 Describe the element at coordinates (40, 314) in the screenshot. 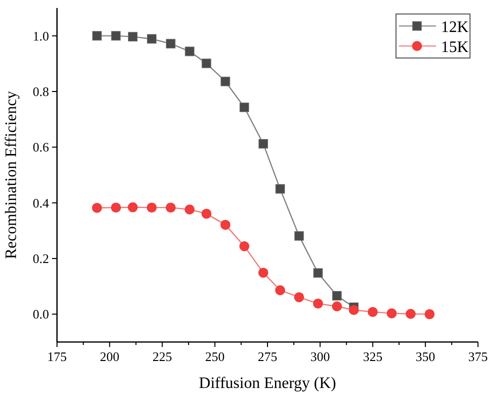

I see `y-tick-label: 0.0` at that location.